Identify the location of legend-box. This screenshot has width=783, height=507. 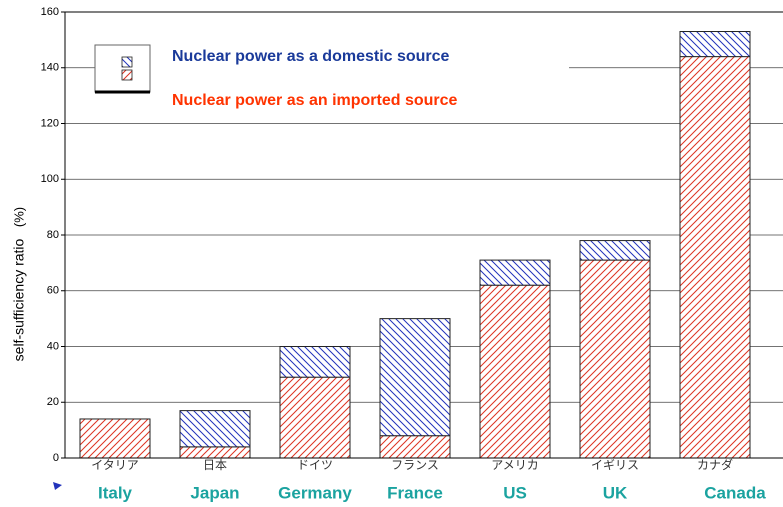
(122, 68).